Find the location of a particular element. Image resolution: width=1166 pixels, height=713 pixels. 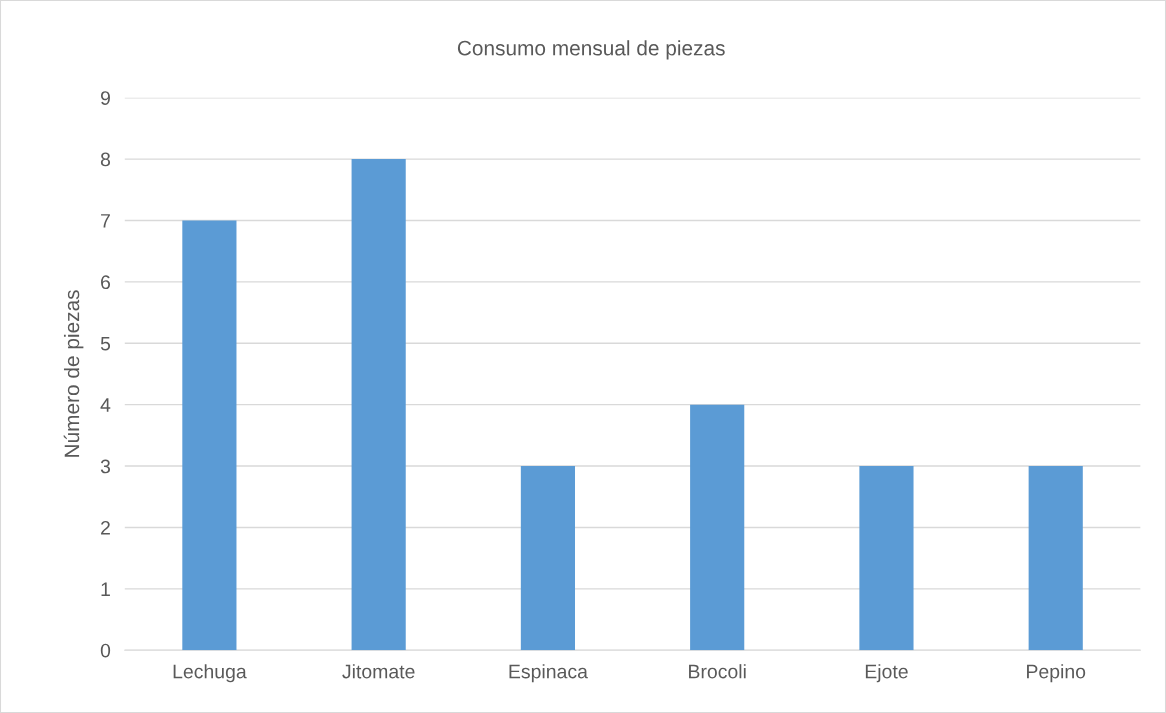

y-tick-label: 1 is located at coordinates (105, 589).